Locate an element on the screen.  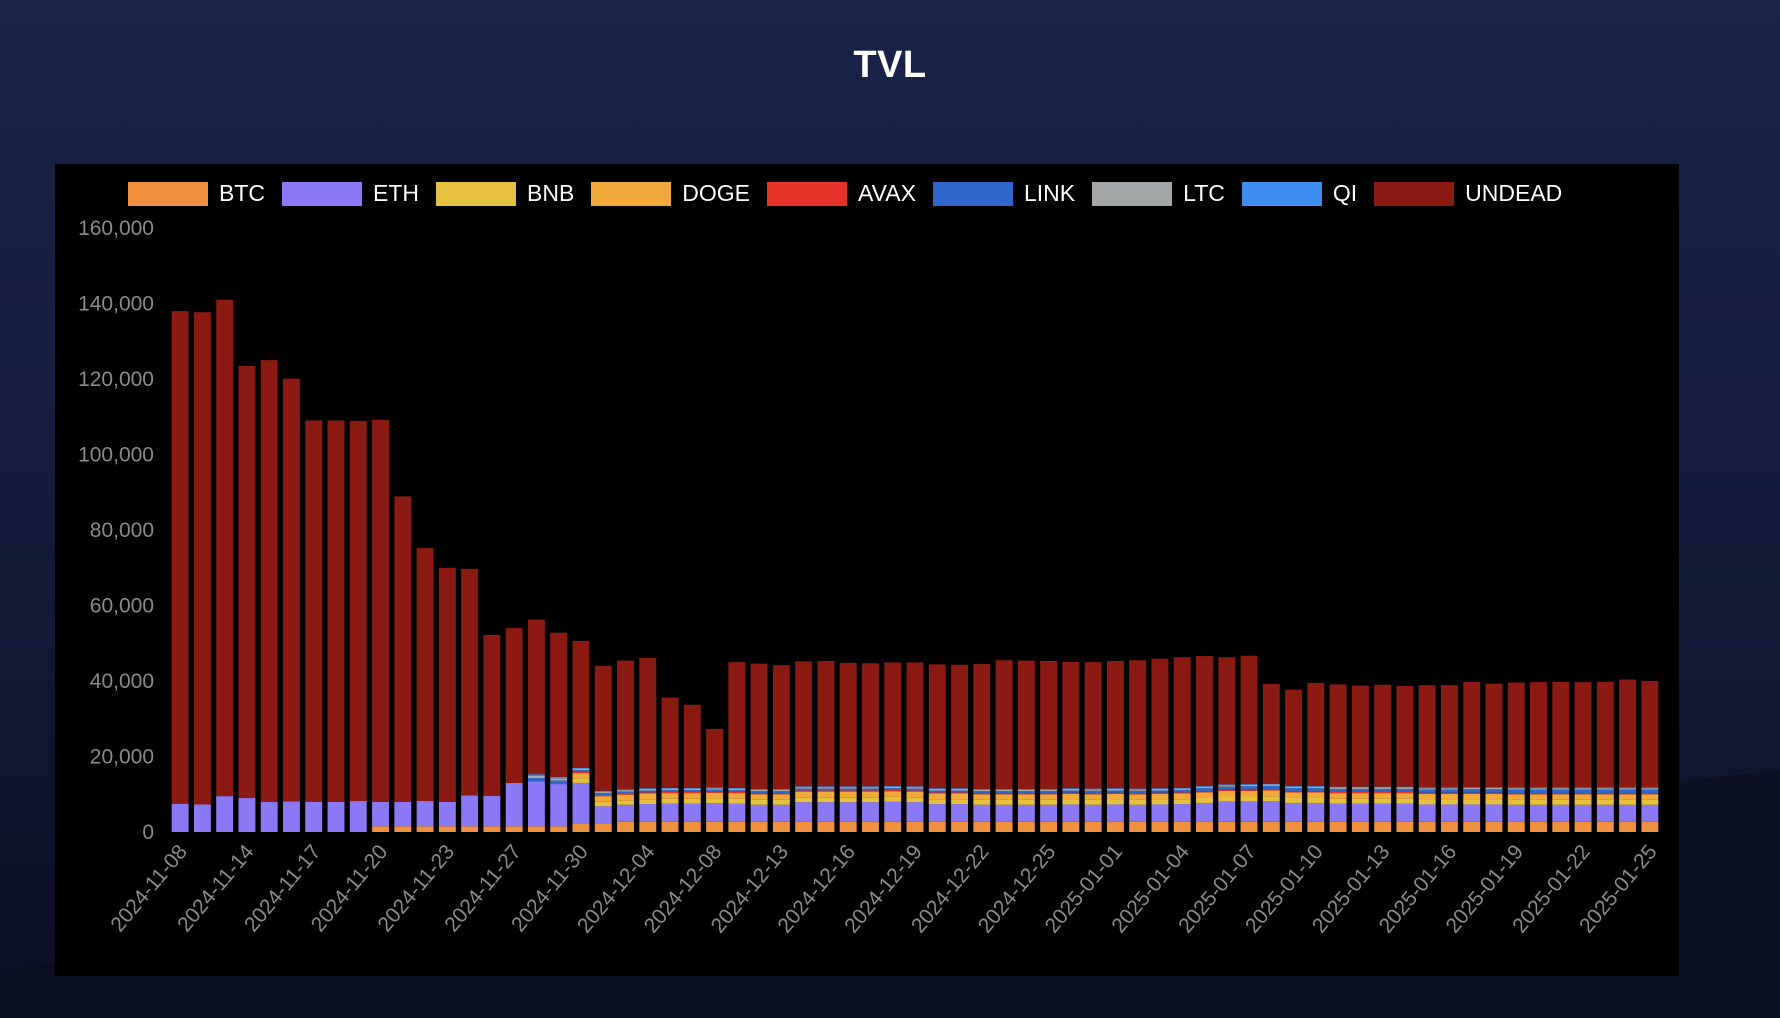
legend-item-ltc: LTC is located at coordinates (1158, 193).